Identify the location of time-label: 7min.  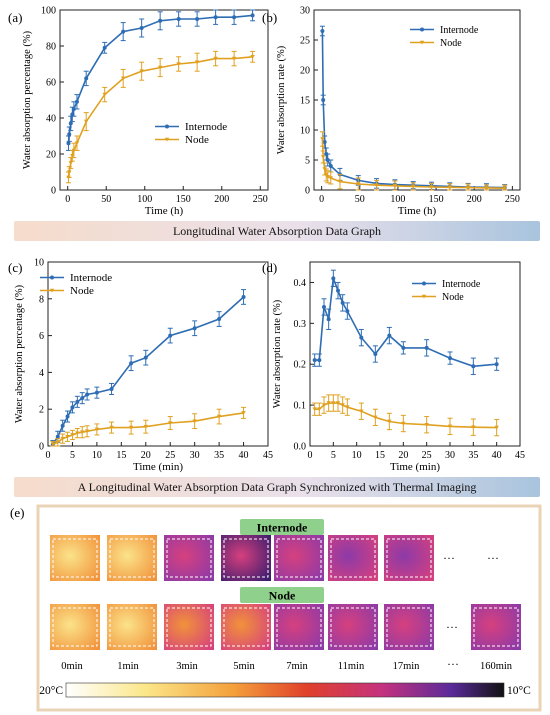
(297, 666).